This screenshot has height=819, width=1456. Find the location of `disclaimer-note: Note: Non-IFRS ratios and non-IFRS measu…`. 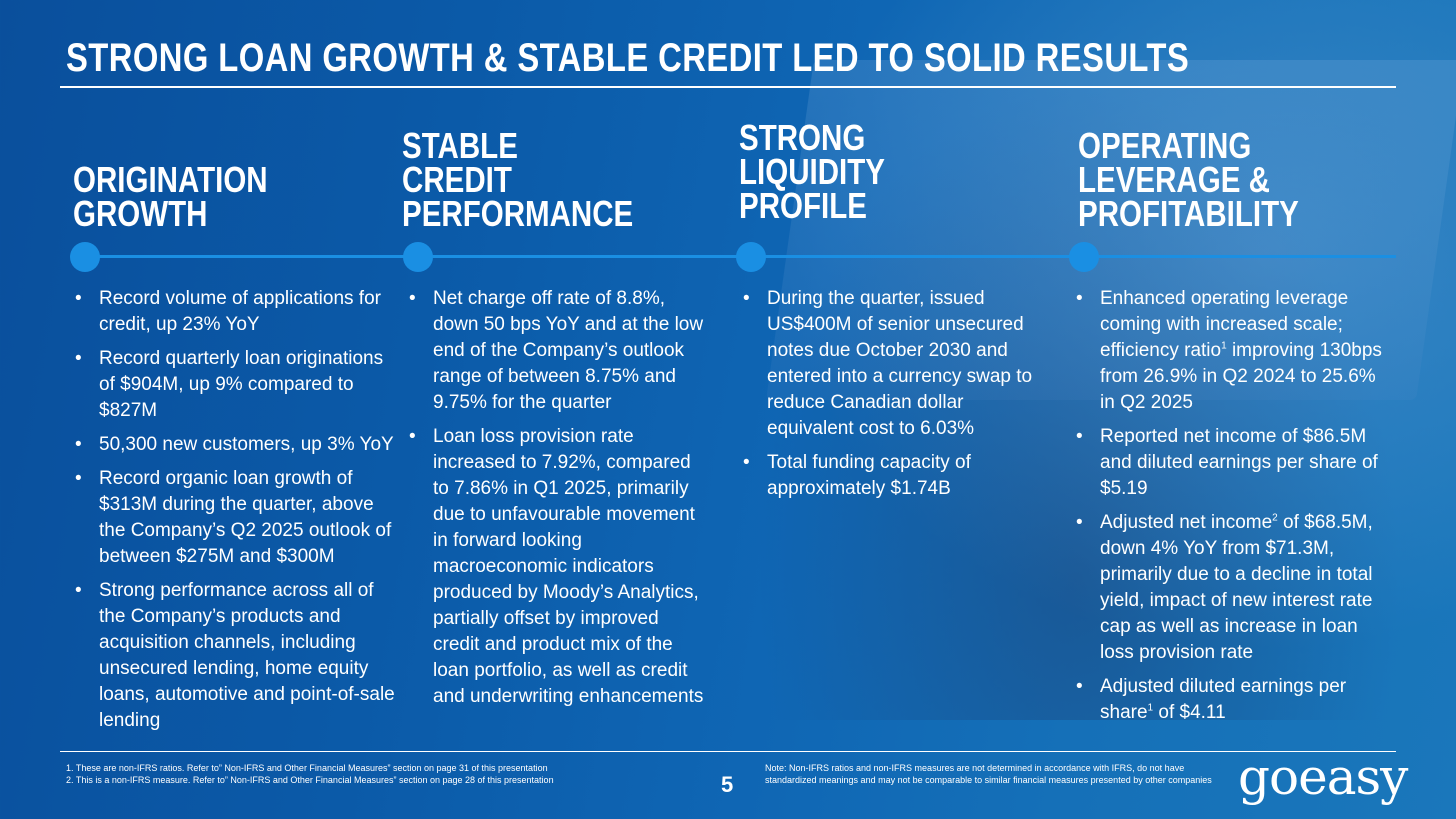

disclaimer-note: Note: Non-IFRS ratios and non-IFRS measu… is located at coordinates (988, 774).